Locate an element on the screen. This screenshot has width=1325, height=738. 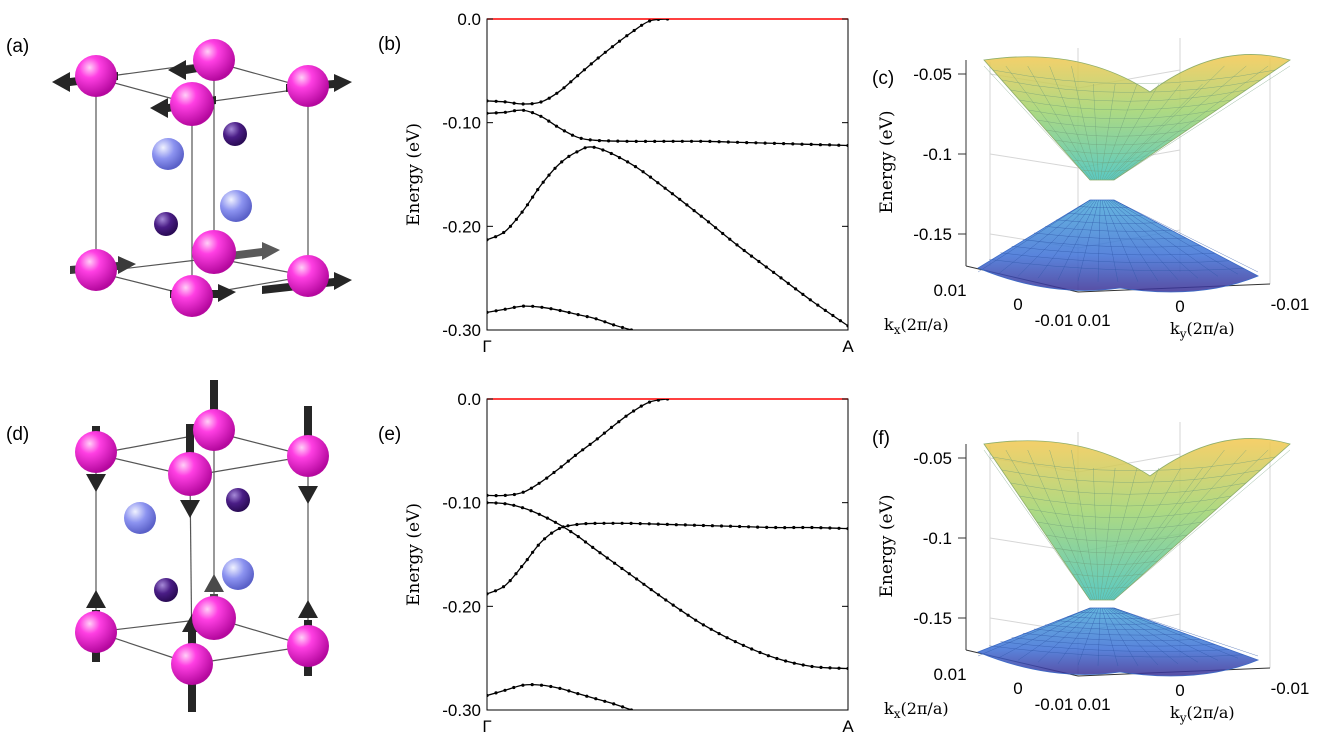
ky-tick-label: 0.01 is located at coordinates (1093, 320).